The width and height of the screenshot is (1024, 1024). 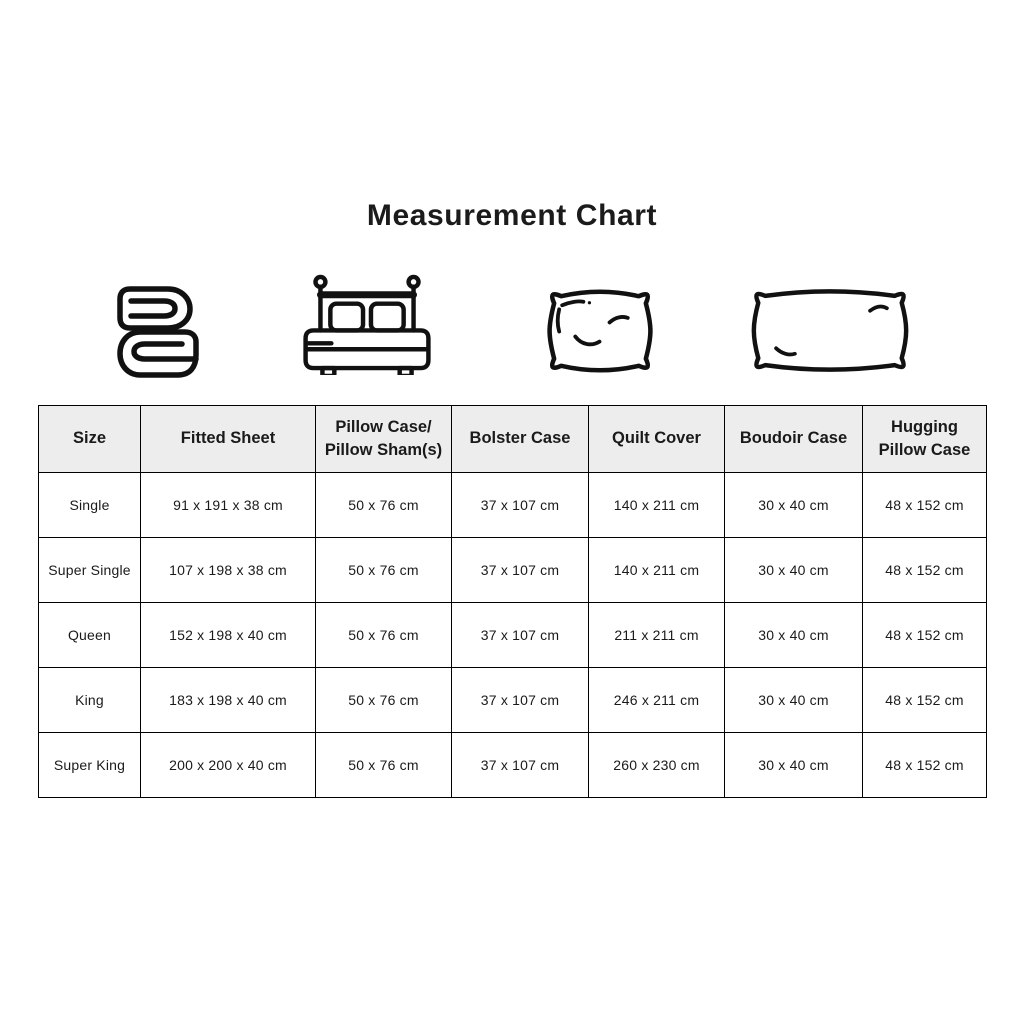 What do you see at coordinates (600, 331) in the screenshot?
I see `pillow-icon` at bounding box center [600, 331].